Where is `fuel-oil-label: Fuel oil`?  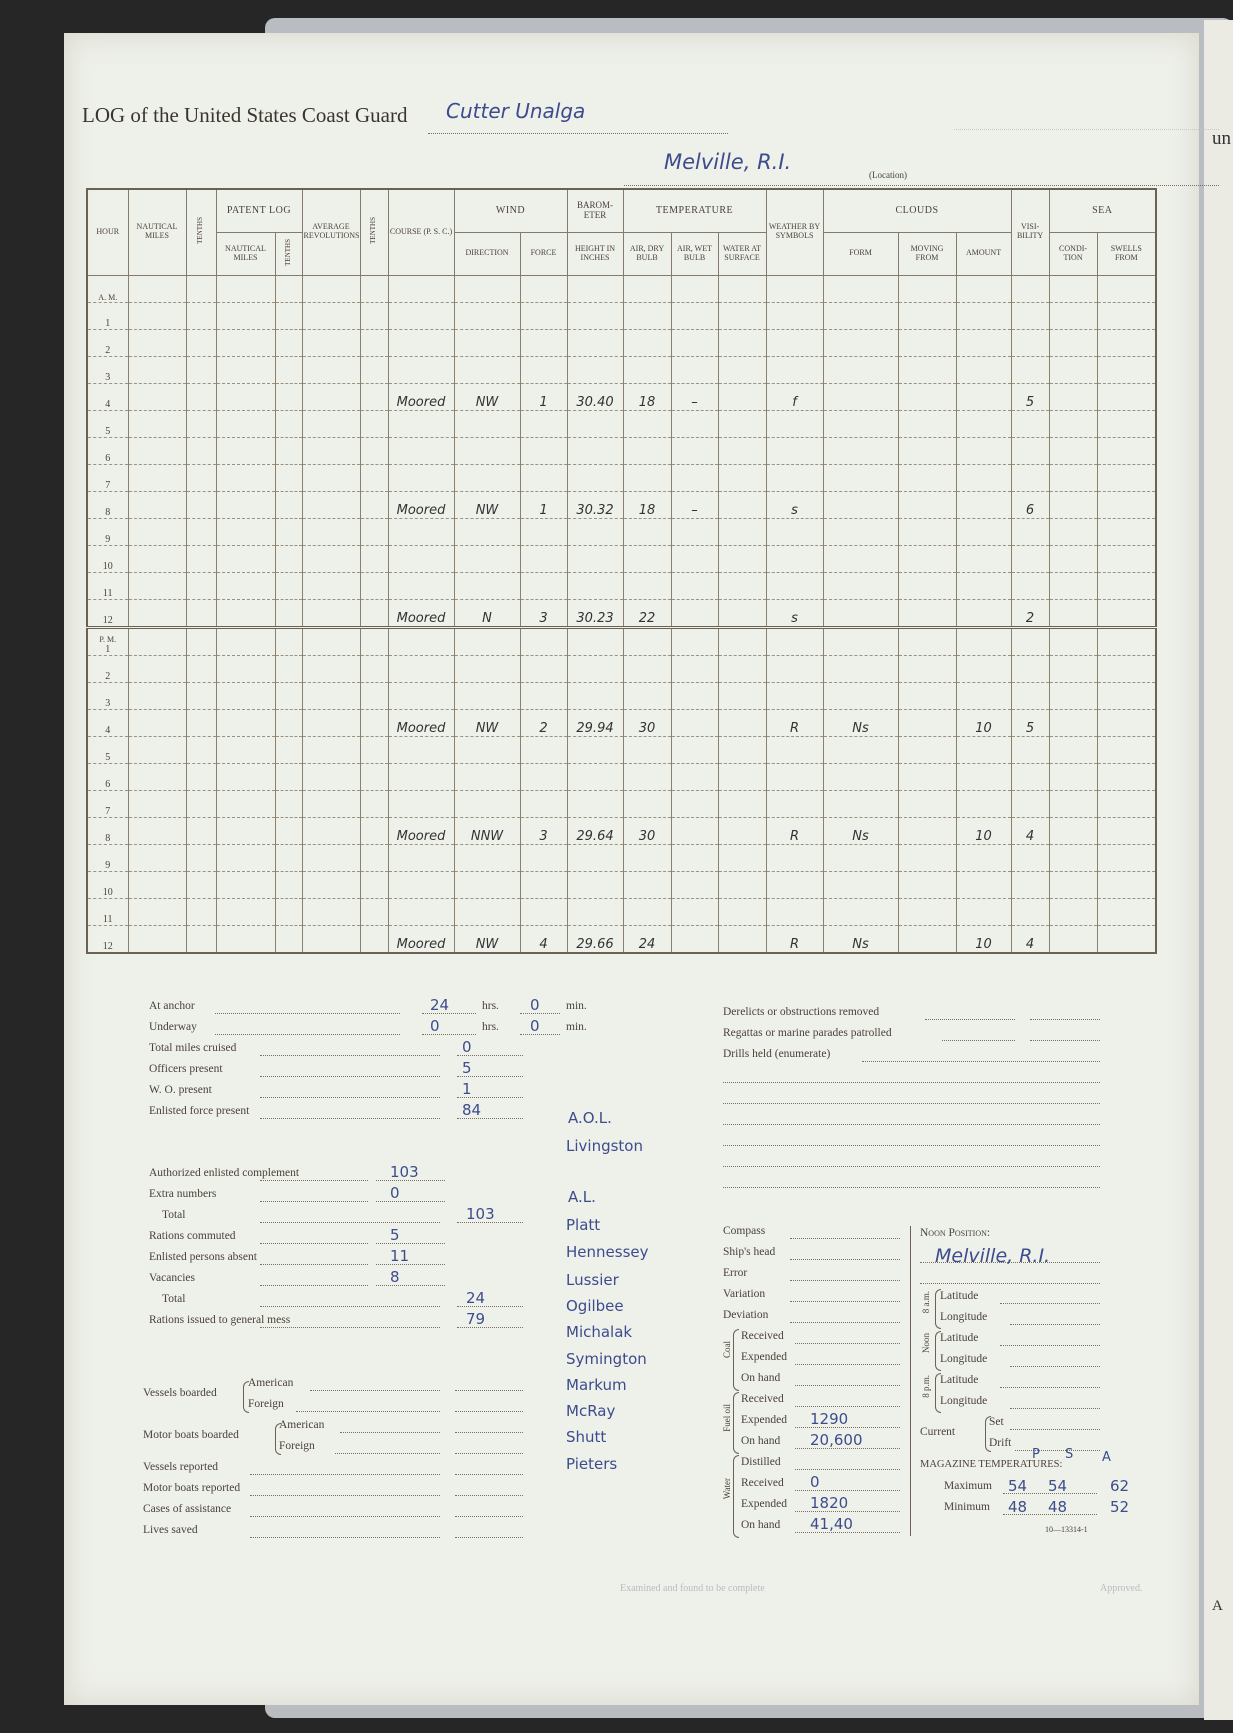
fuel-oil-label: Fuel oil is located at coordinates (727, 1418).